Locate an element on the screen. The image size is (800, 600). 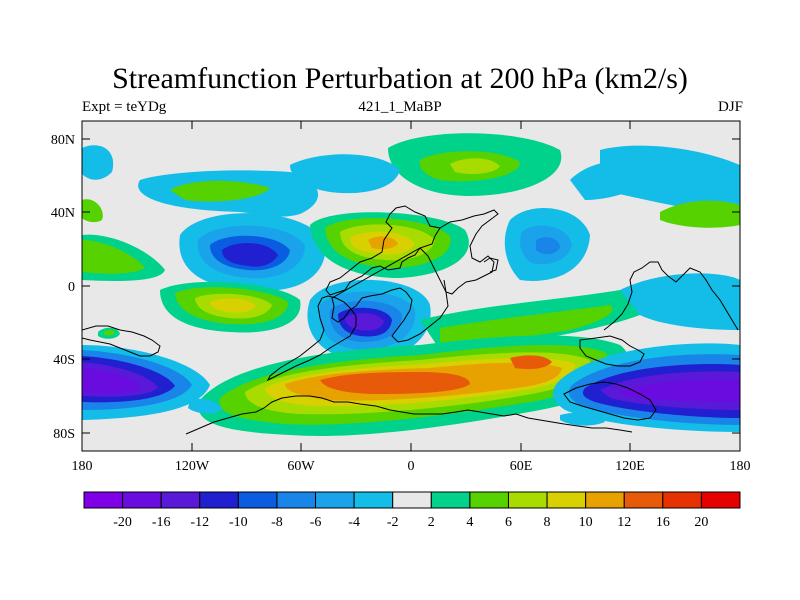
colorbar-label: -20 is located at coordinates (122, 522).